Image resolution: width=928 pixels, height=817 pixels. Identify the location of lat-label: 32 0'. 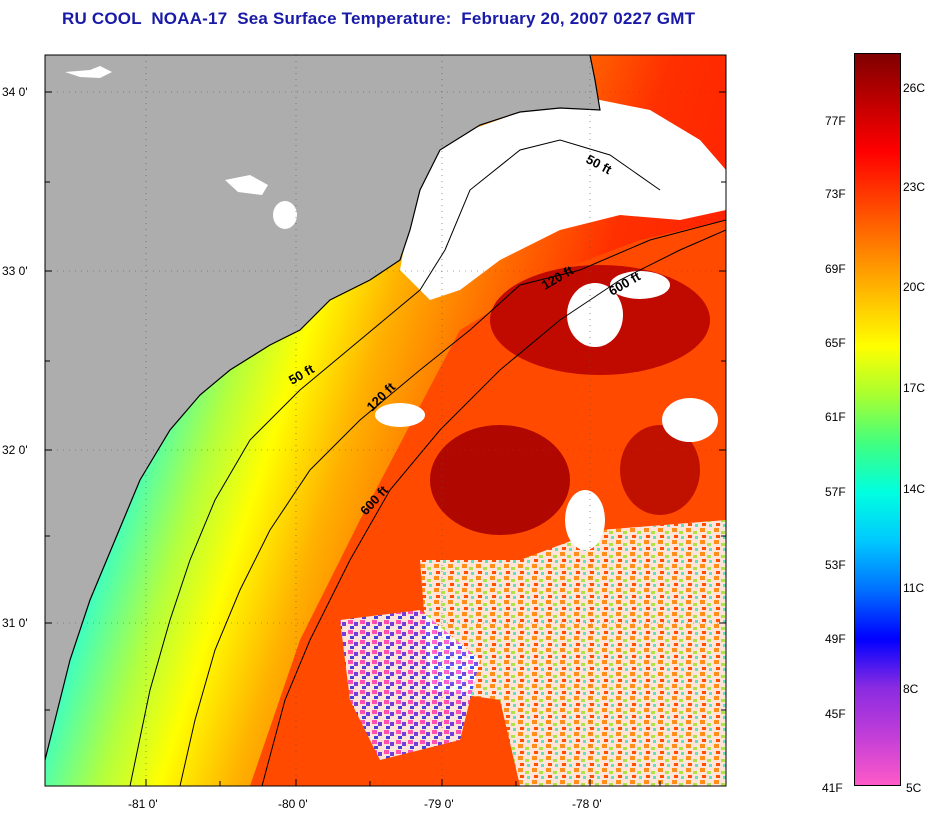
(15, 450).